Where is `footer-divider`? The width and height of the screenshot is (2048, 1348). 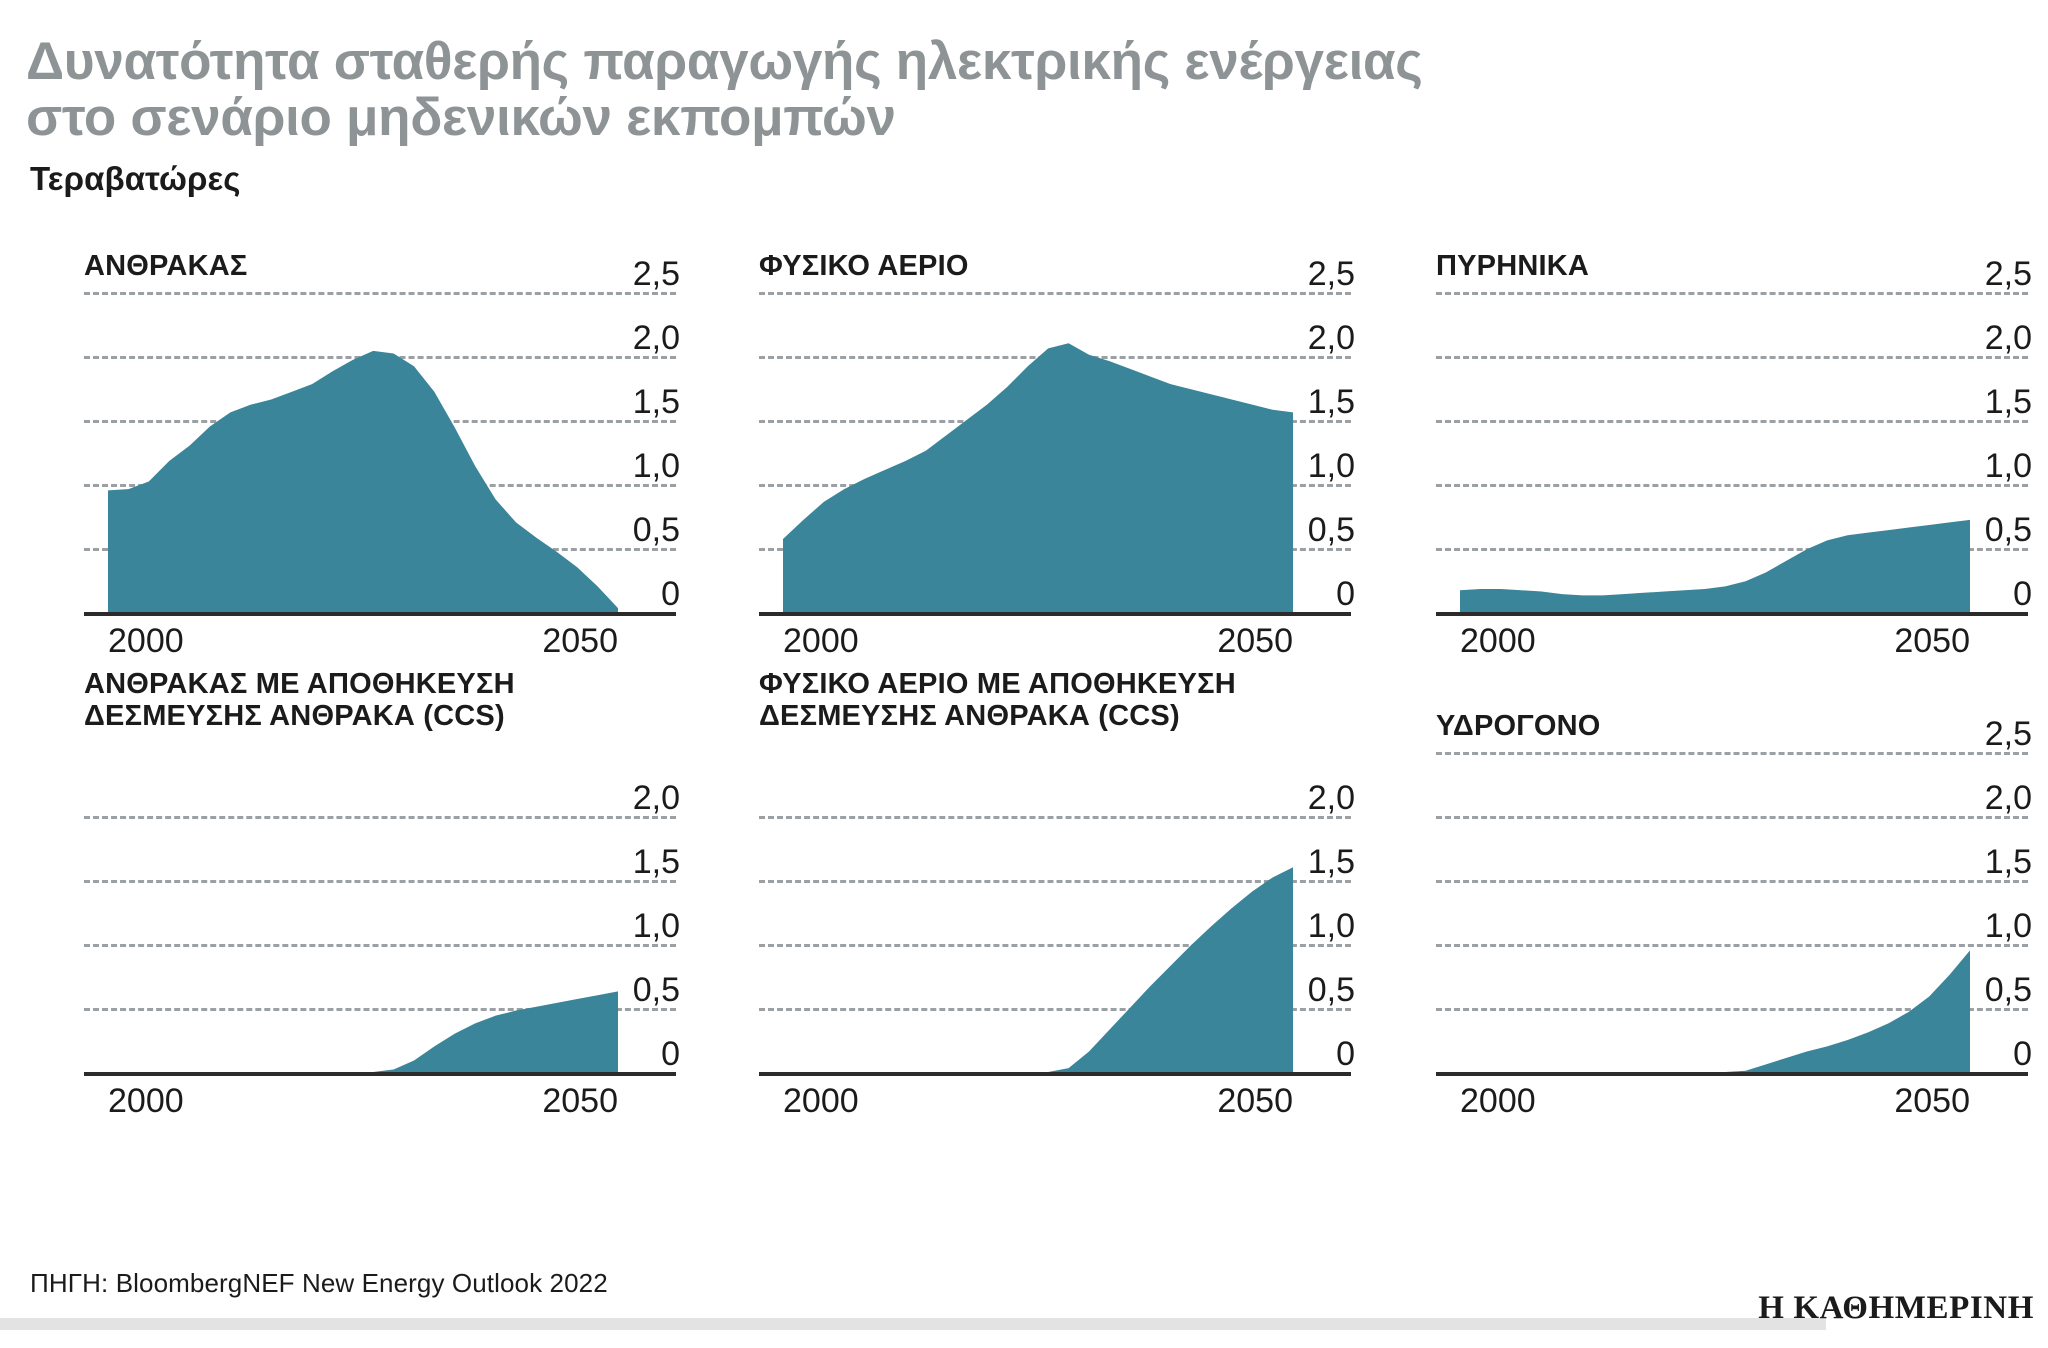 footer-divider is located at coordinates (913, 1324).